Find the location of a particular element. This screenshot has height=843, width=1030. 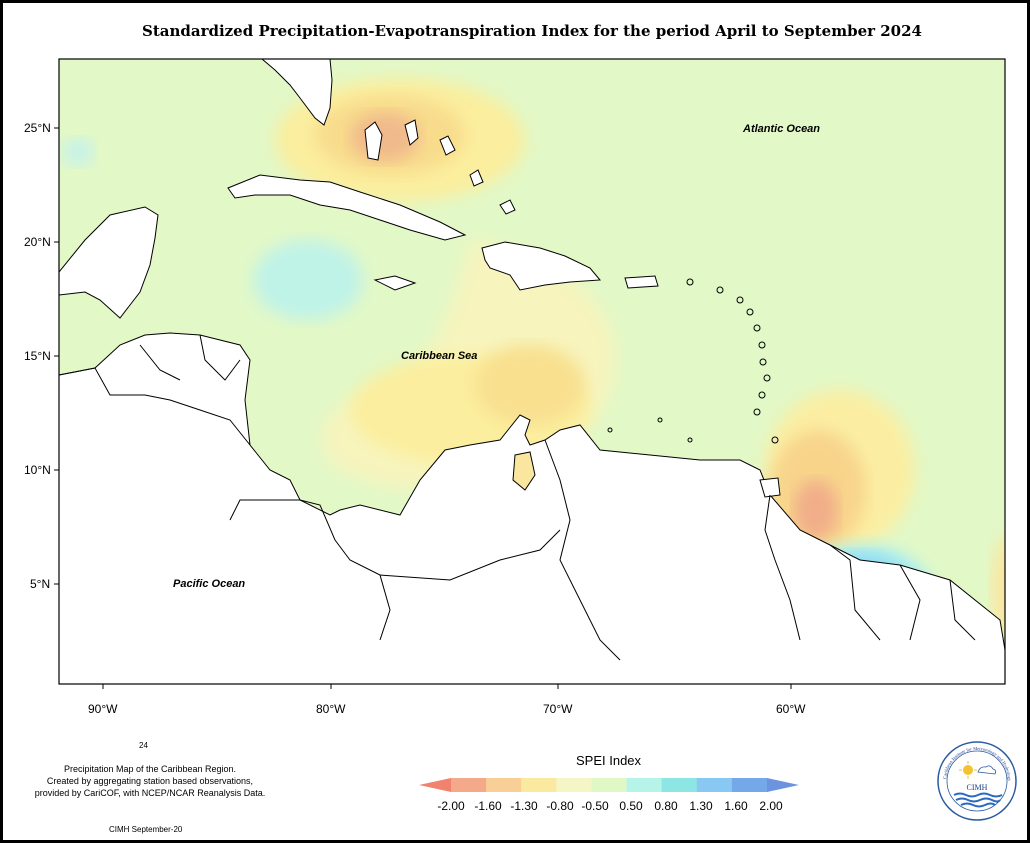

legend-tick: 1.60 is located at coordinates (736, 806).